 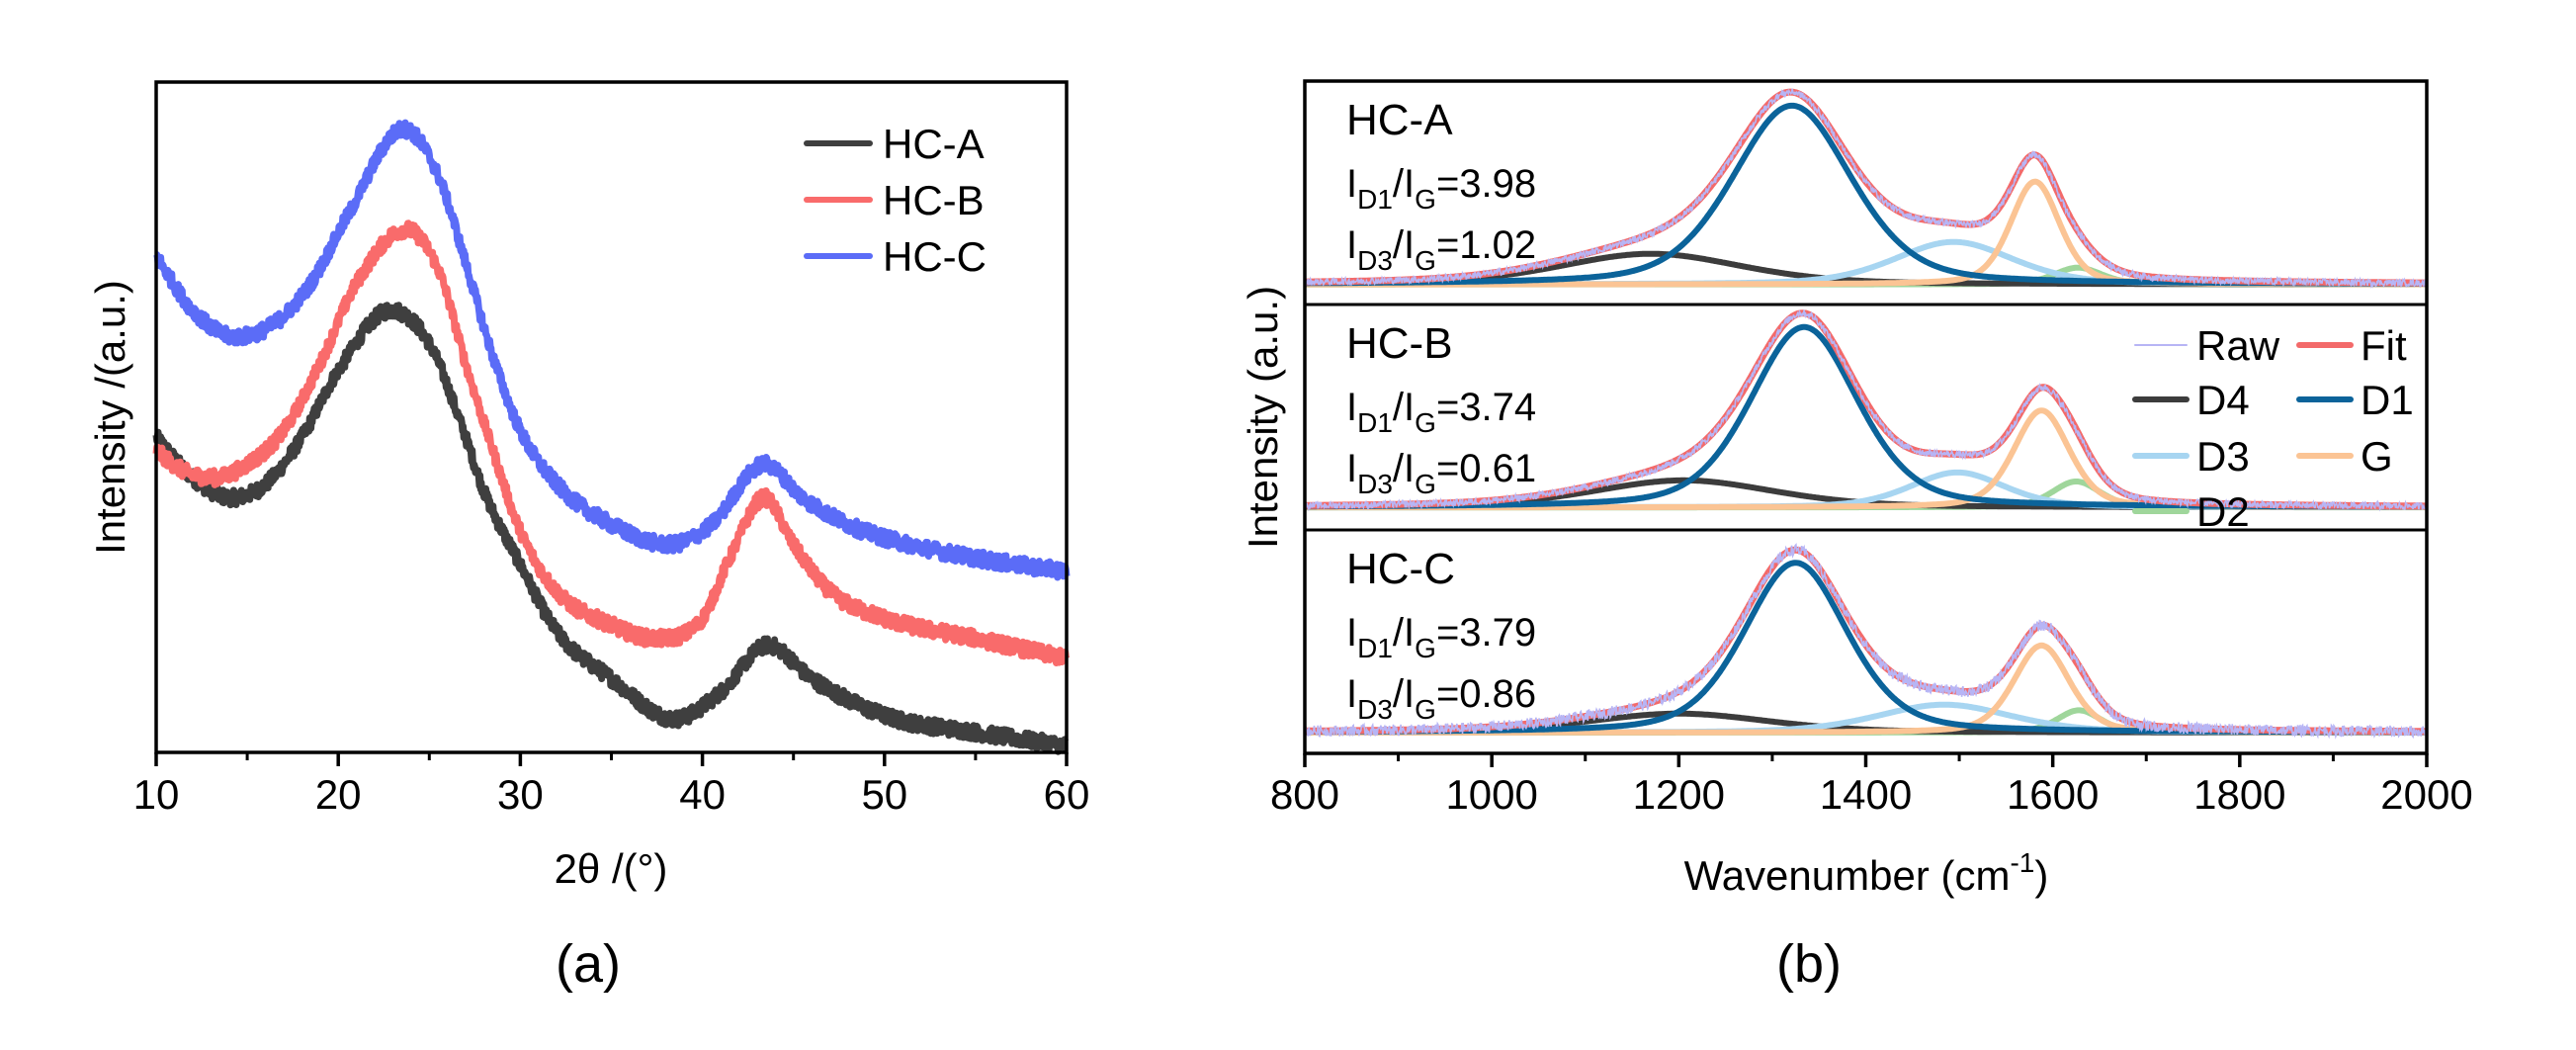 What do you see at coordinates (1304, 794) in the screenshot?
I see `raman-tick-label: 800` at bounding box center [1304, 794].